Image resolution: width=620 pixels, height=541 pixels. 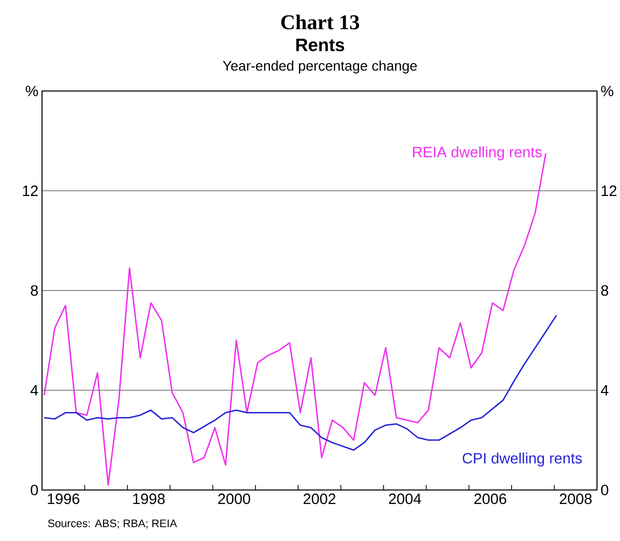 I want to click on y2-tick-label: 12, so click(x=609, y=191).